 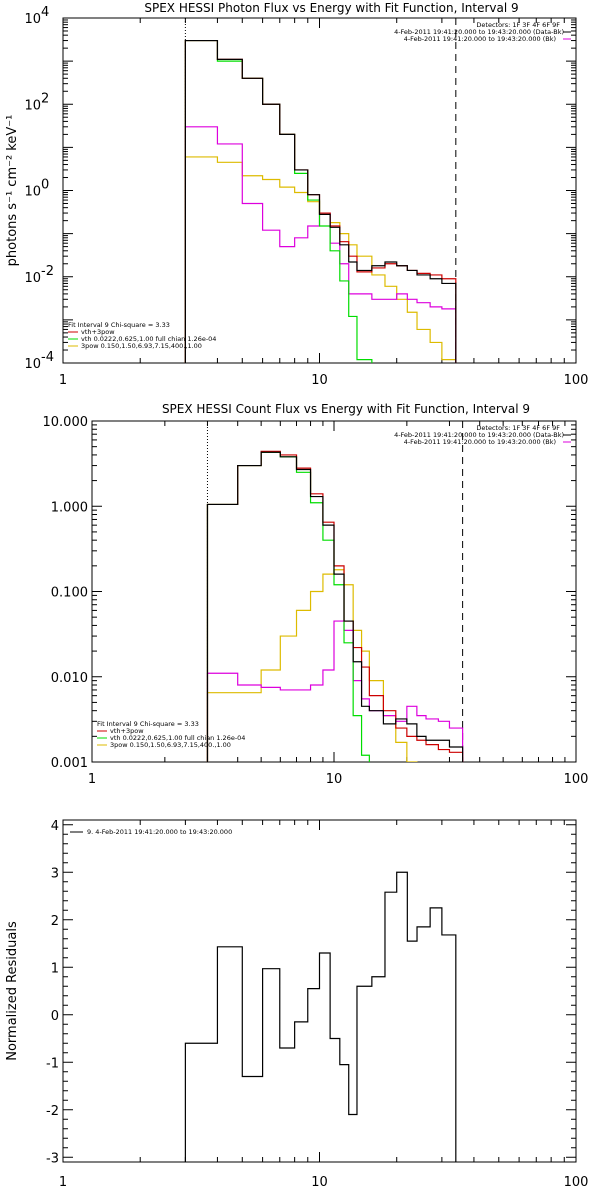 I want to click on y-tick-label: 1, so click(x=55, y=968).